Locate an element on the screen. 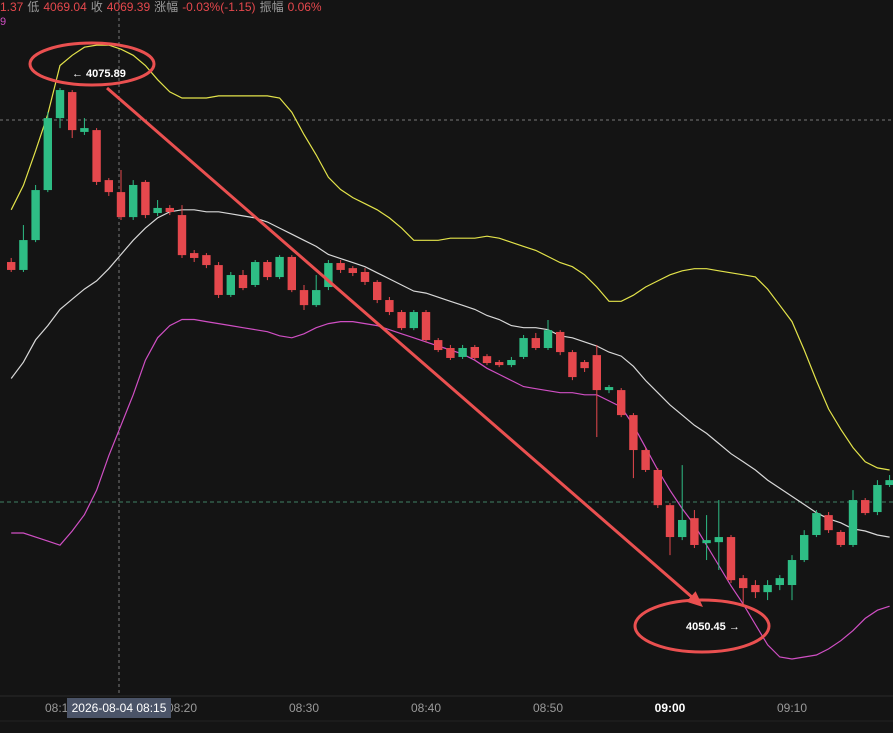 This screenshot has width=893, height=733. x-tick-label: 08:20 is located at coordinates (182, 708).